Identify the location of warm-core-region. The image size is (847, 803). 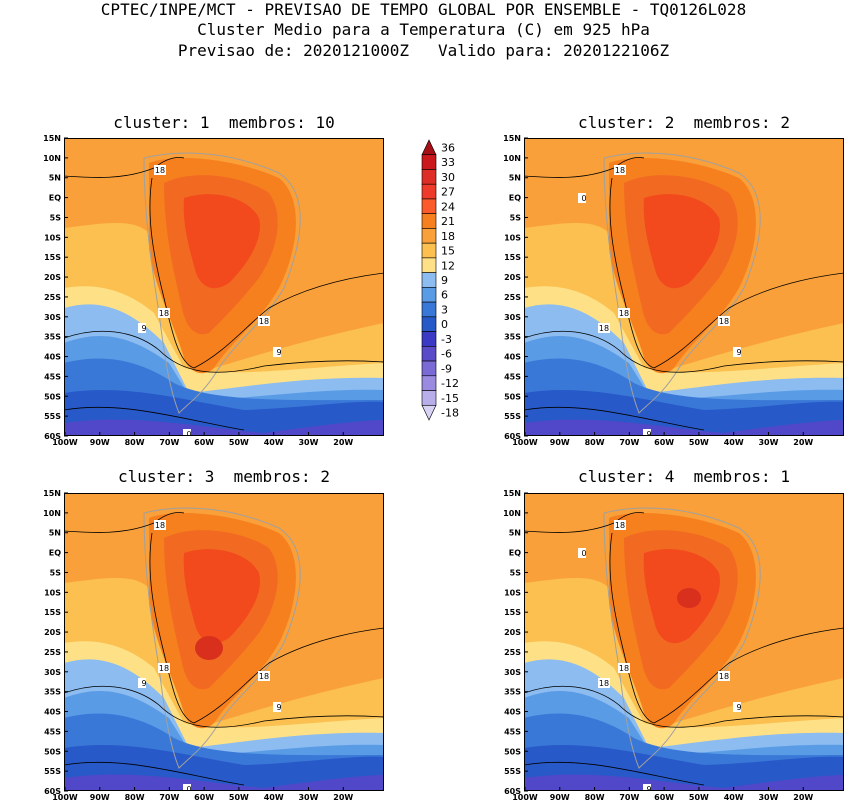
(221, 596).